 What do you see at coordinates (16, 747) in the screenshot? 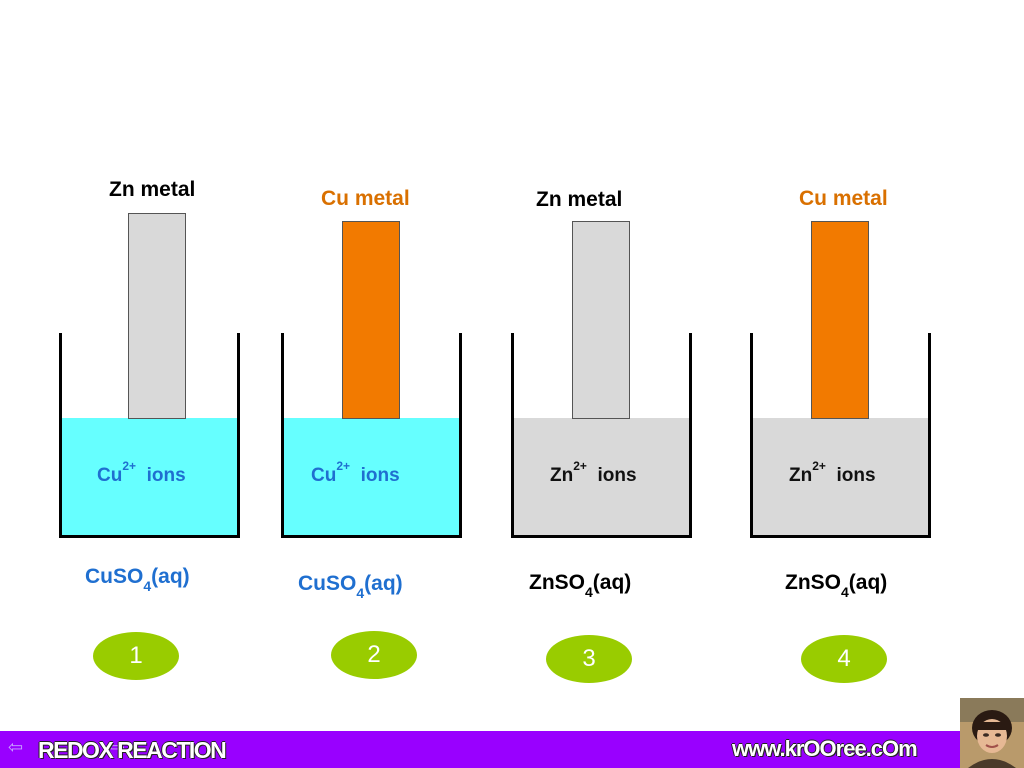
I see `arrow-left-icon: ⇦` at bounding box center [16, 747].